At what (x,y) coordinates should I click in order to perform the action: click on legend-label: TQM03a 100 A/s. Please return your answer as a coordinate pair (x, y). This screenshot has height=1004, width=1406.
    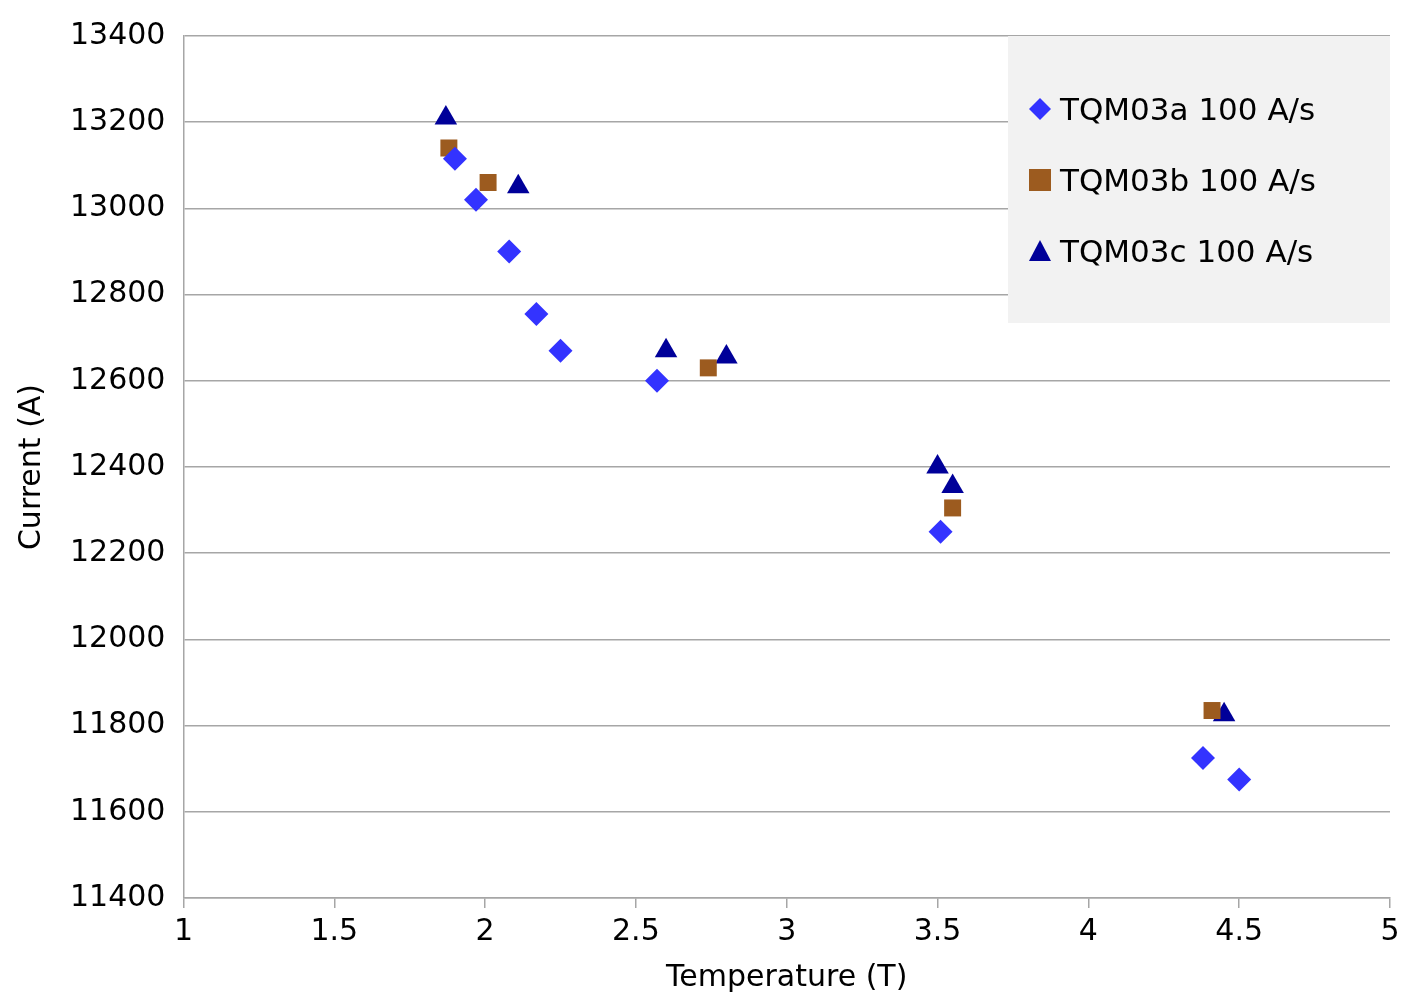
    Looking at the image, I should click on (1188, 108).